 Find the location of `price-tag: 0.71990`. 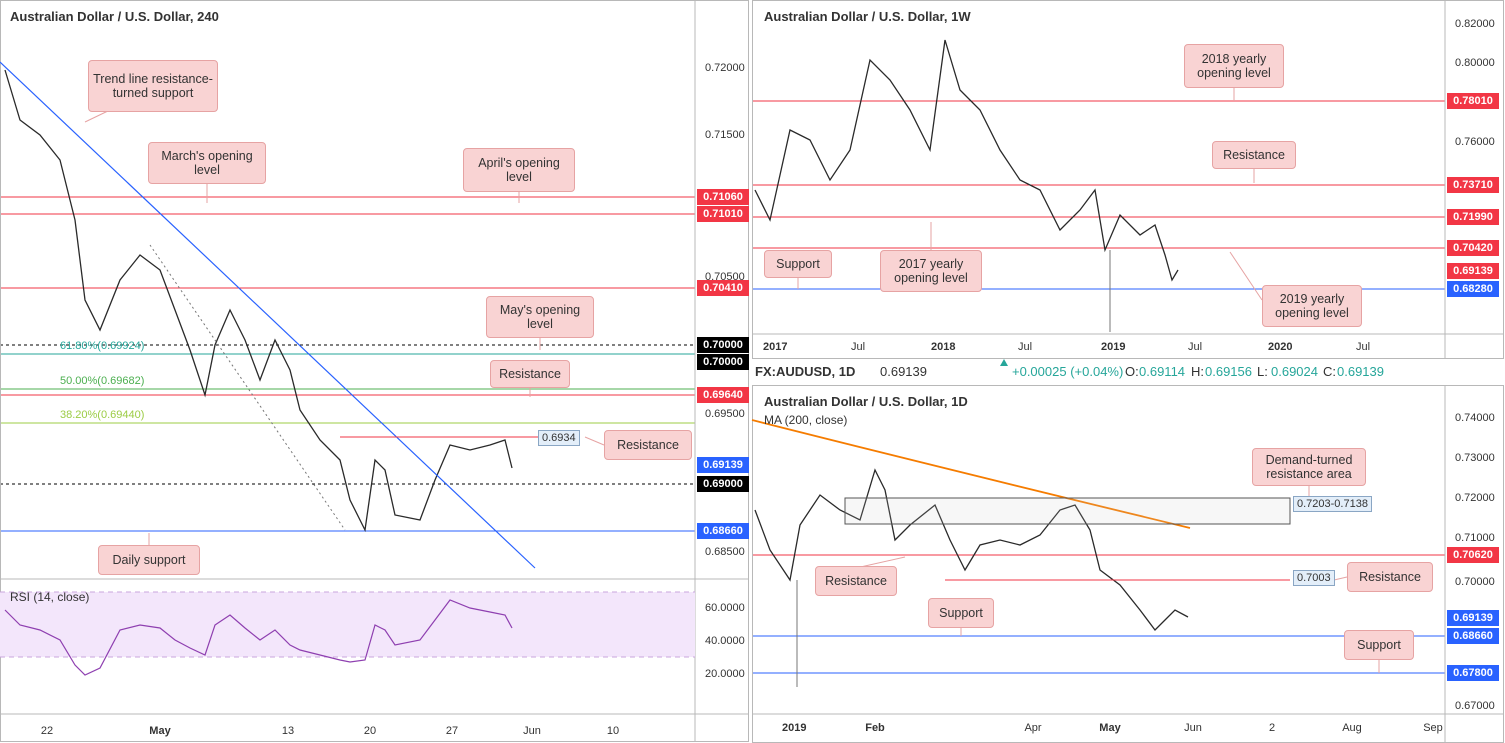

price-tag: 0.71990 is located at coordinates (1473, 217).